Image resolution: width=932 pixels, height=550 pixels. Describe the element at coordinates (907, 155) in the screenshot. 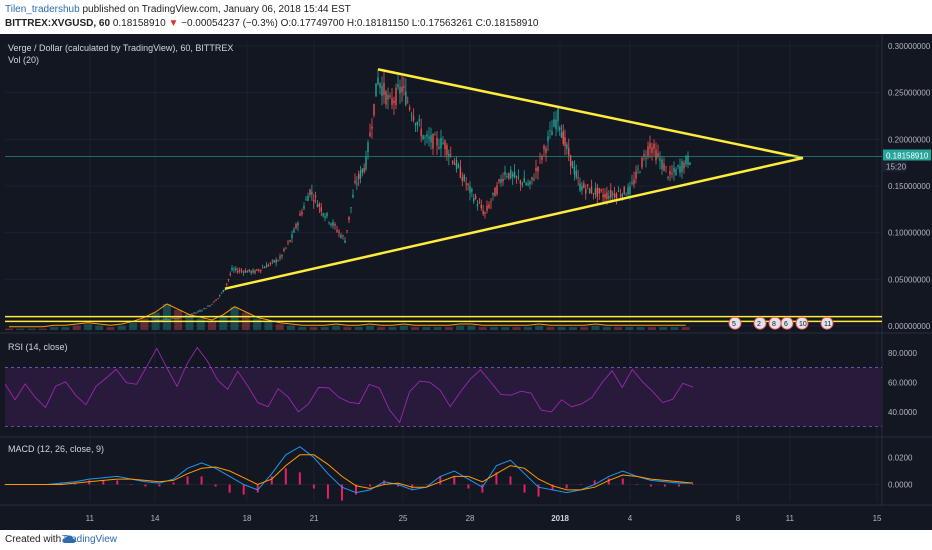

I see `last-price-badge` at that location.